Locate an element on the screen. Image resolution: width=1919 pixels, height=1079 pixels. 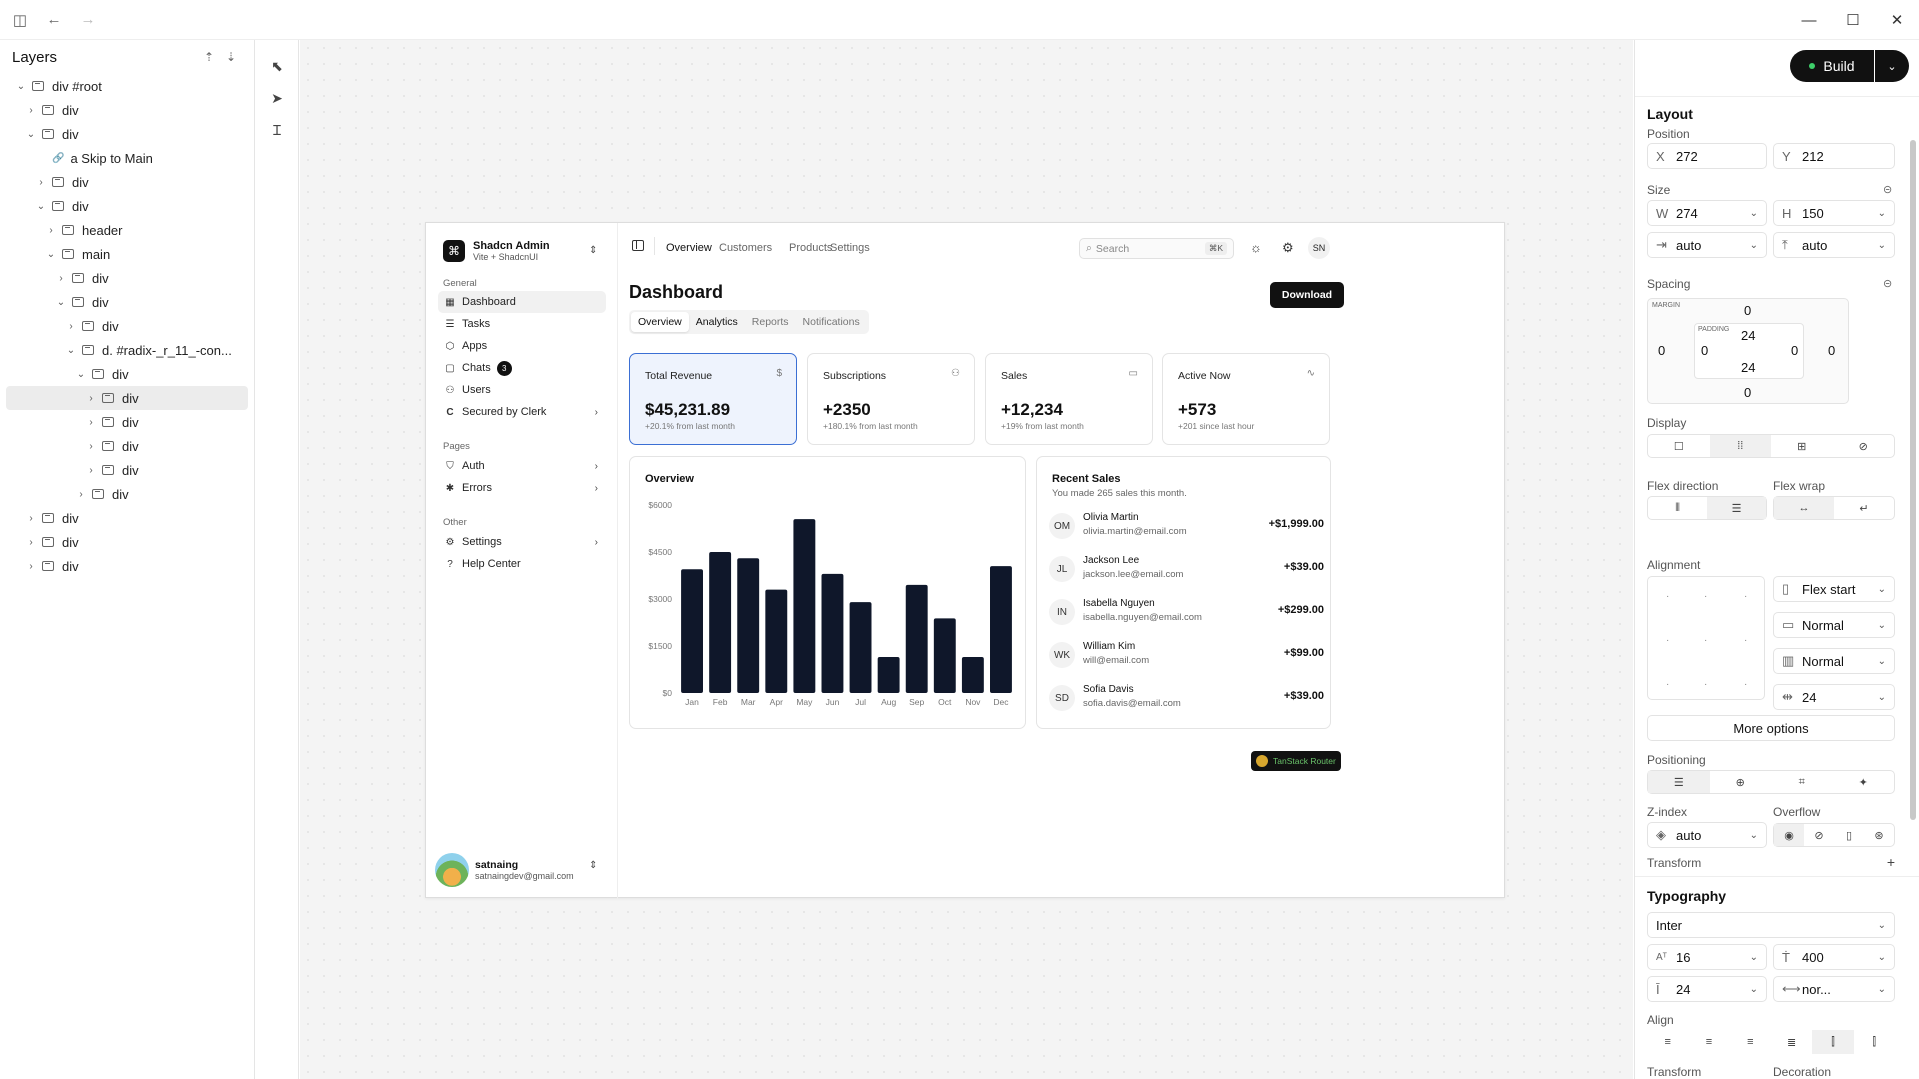
align-center-icon: ≡ is located at coordinates (1709, 1042).